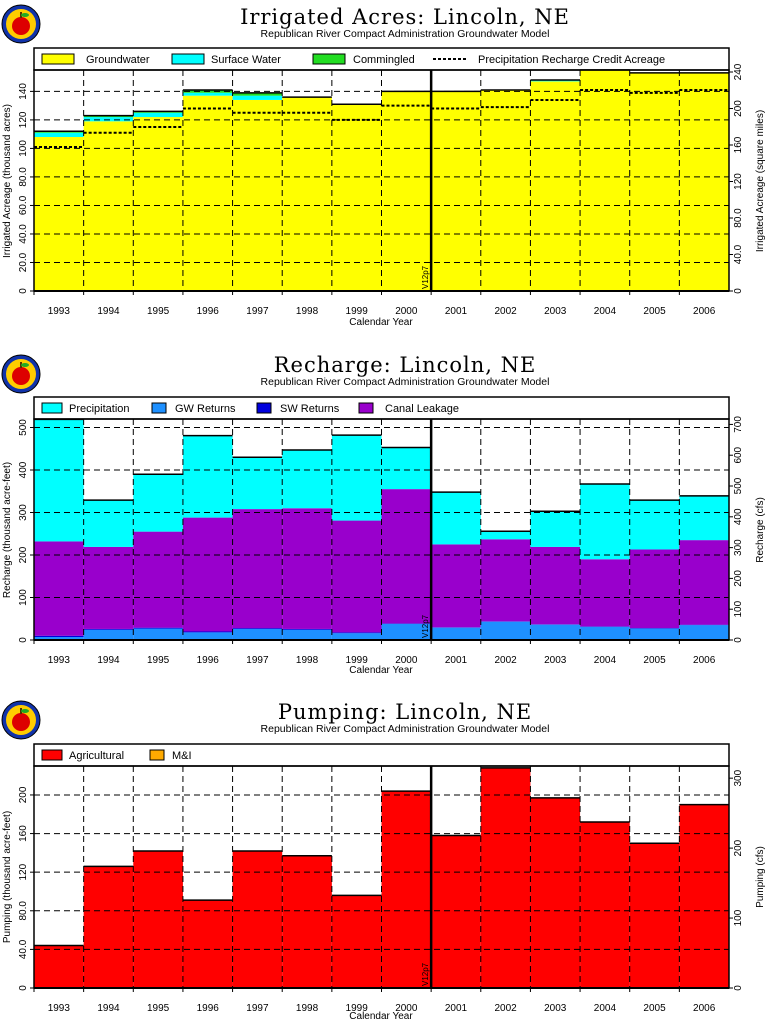  I want to click on y2-tick-label: 240, so click(738, 71).